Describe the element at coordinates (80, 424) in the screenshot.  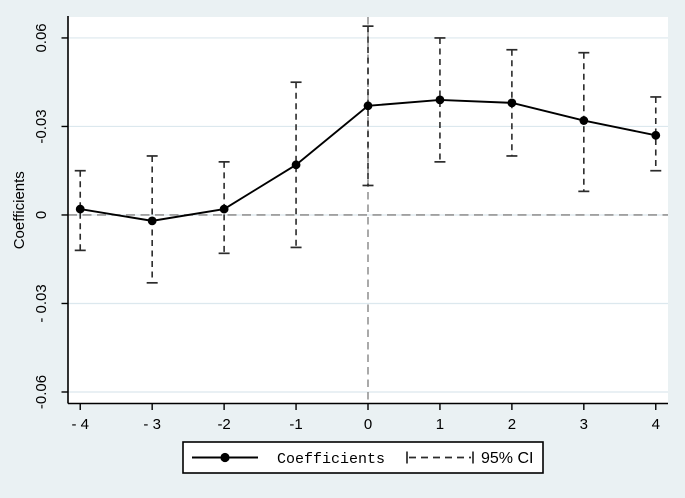
I see `x-tick-label: - 4` at that location.